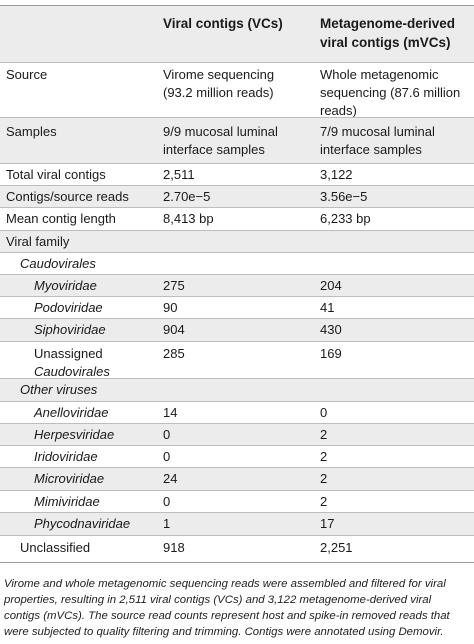  Describe the element at coordinates (82, 523) in the screenshot. I see `row-label: Phycodnaviridae` at that location.